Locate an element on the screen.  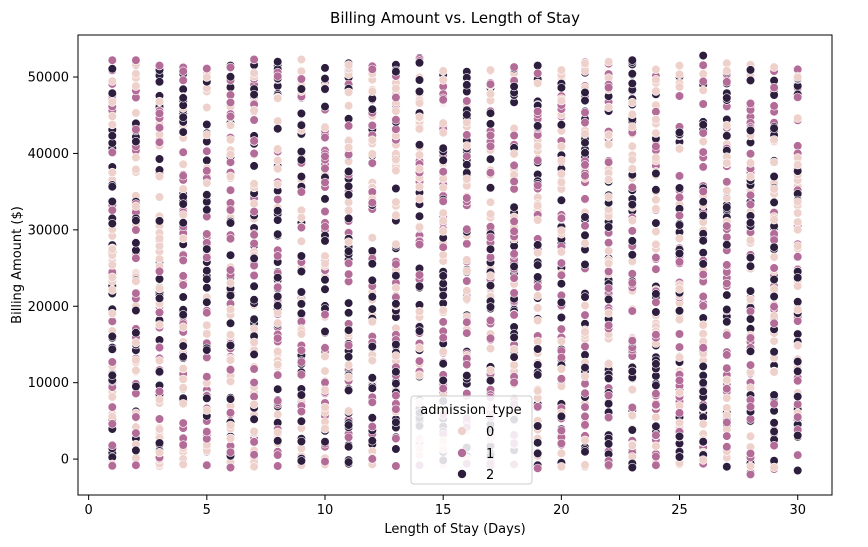
x-axis-label: Length of Stay (Days) is located at coordinates (454, 529).